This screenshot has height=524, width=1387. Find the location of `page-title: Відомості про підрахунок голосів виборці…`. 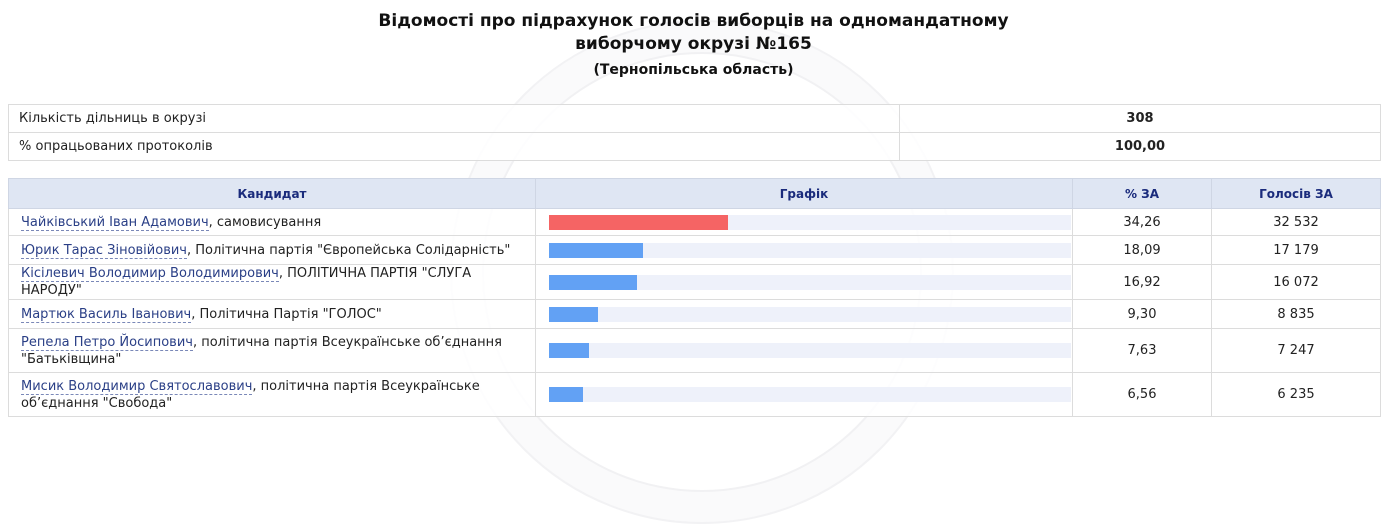

page-title: Відомості про підрахунок голосів виборці… is located at coordinates (693, 33).